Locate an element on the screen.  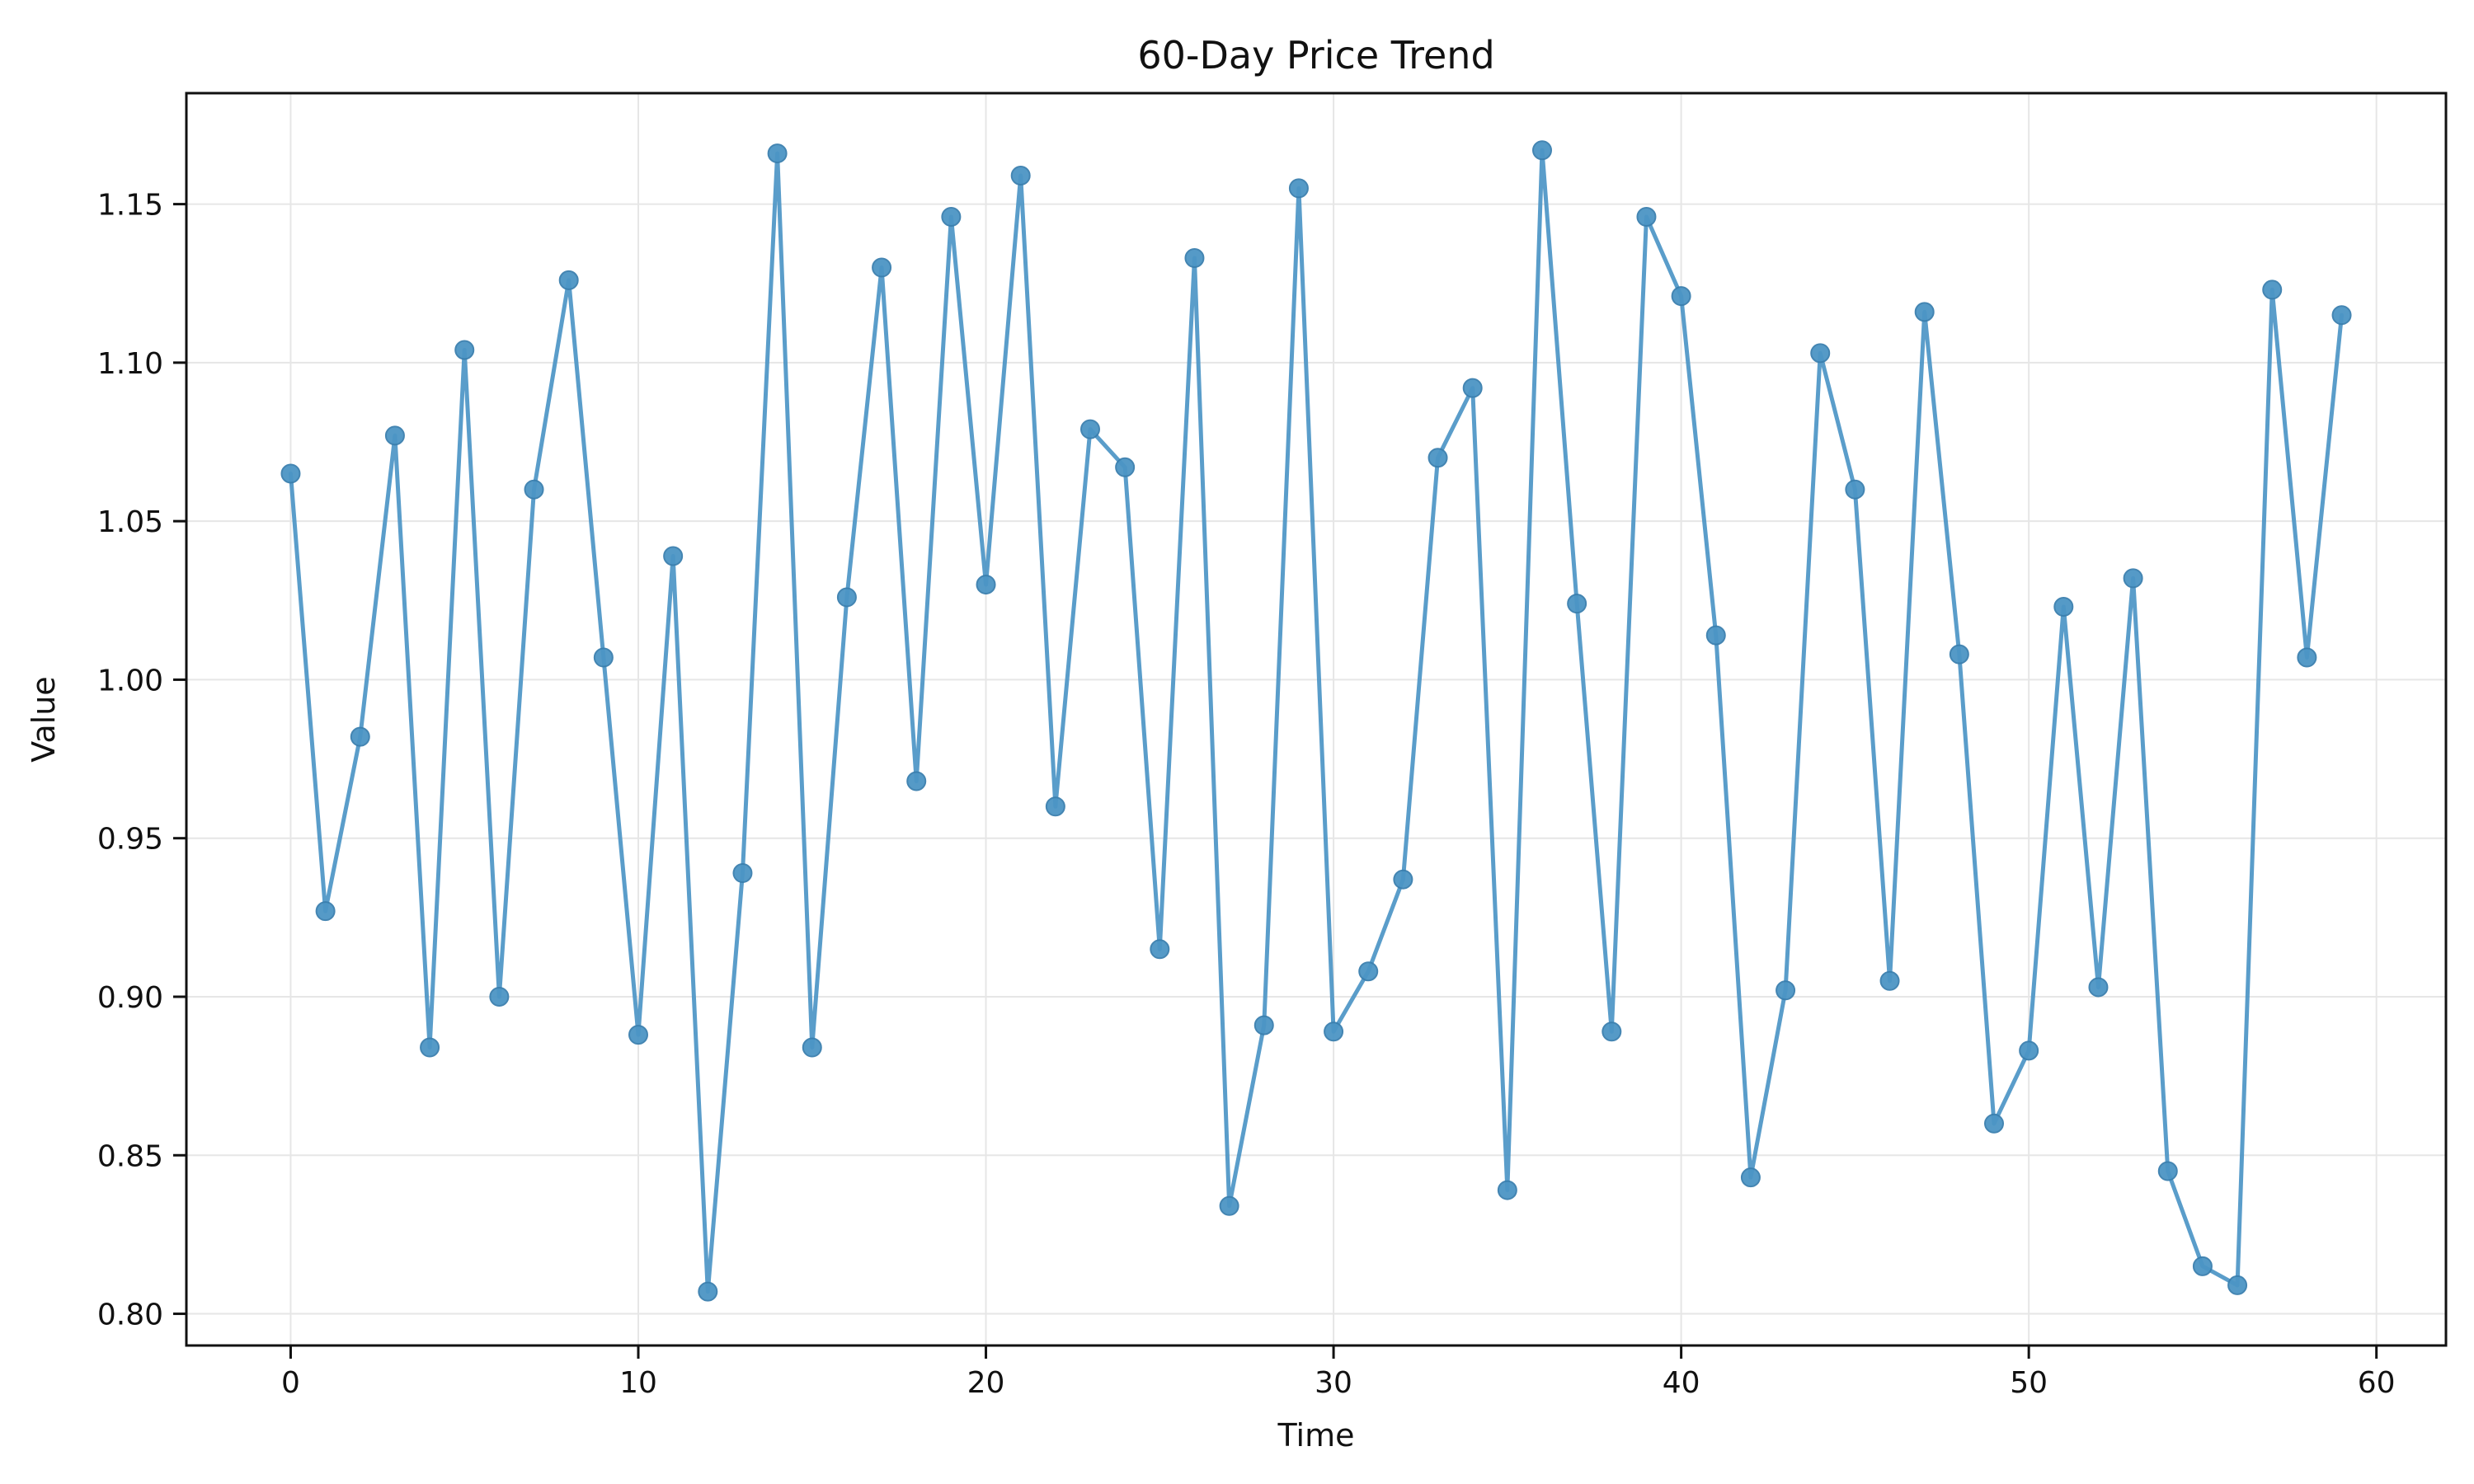
y-tick-label: 0.80 is located at coordinates (130, 1315).